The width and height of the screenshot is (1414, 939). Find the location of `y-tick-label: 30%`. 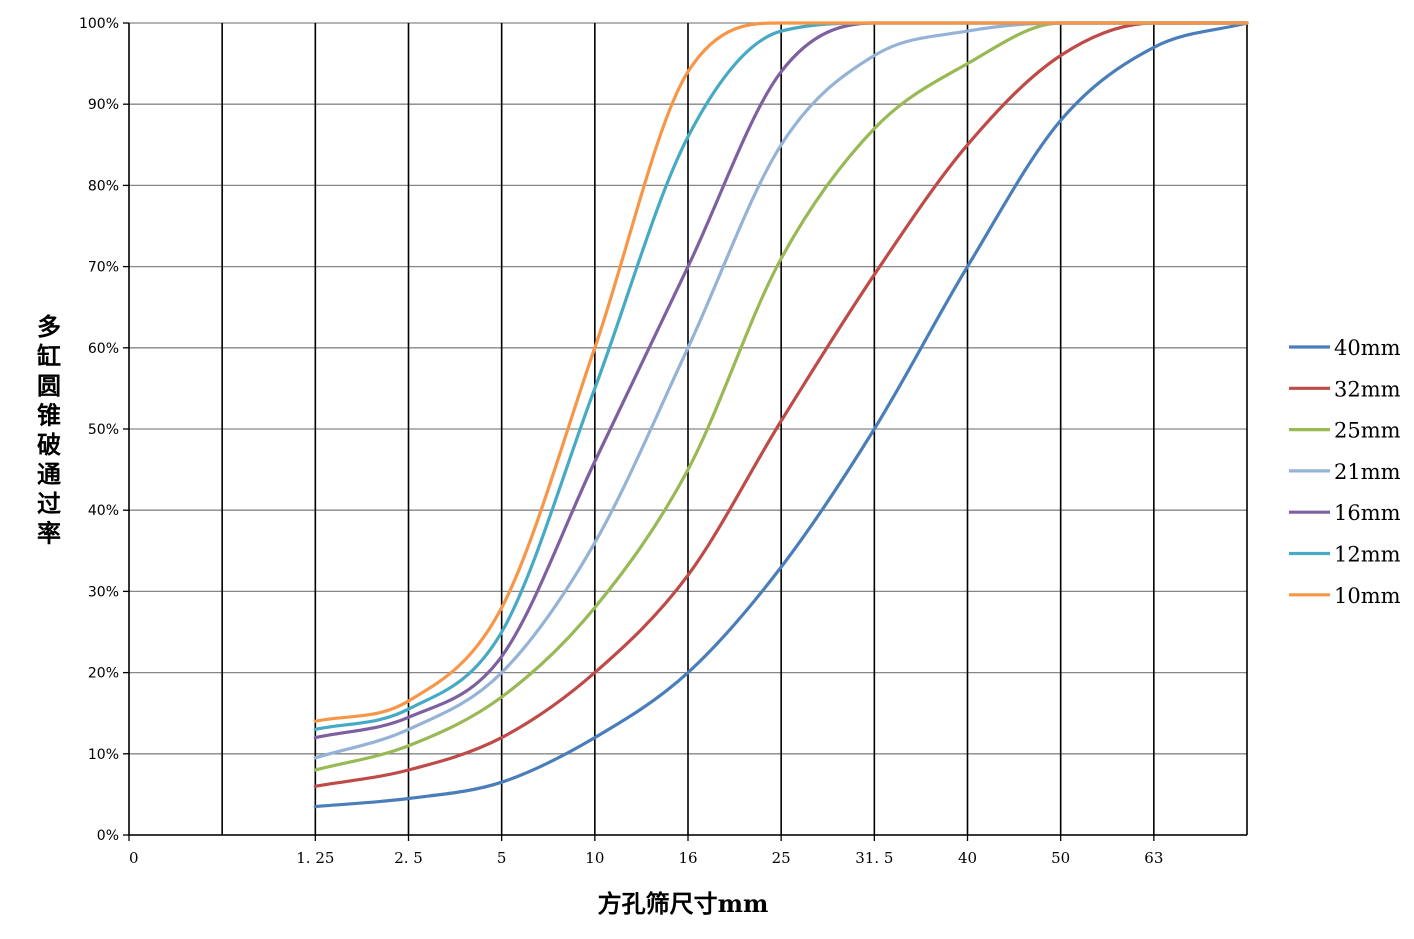

y-tick-label: 30% is located at coordinates (103, 592).